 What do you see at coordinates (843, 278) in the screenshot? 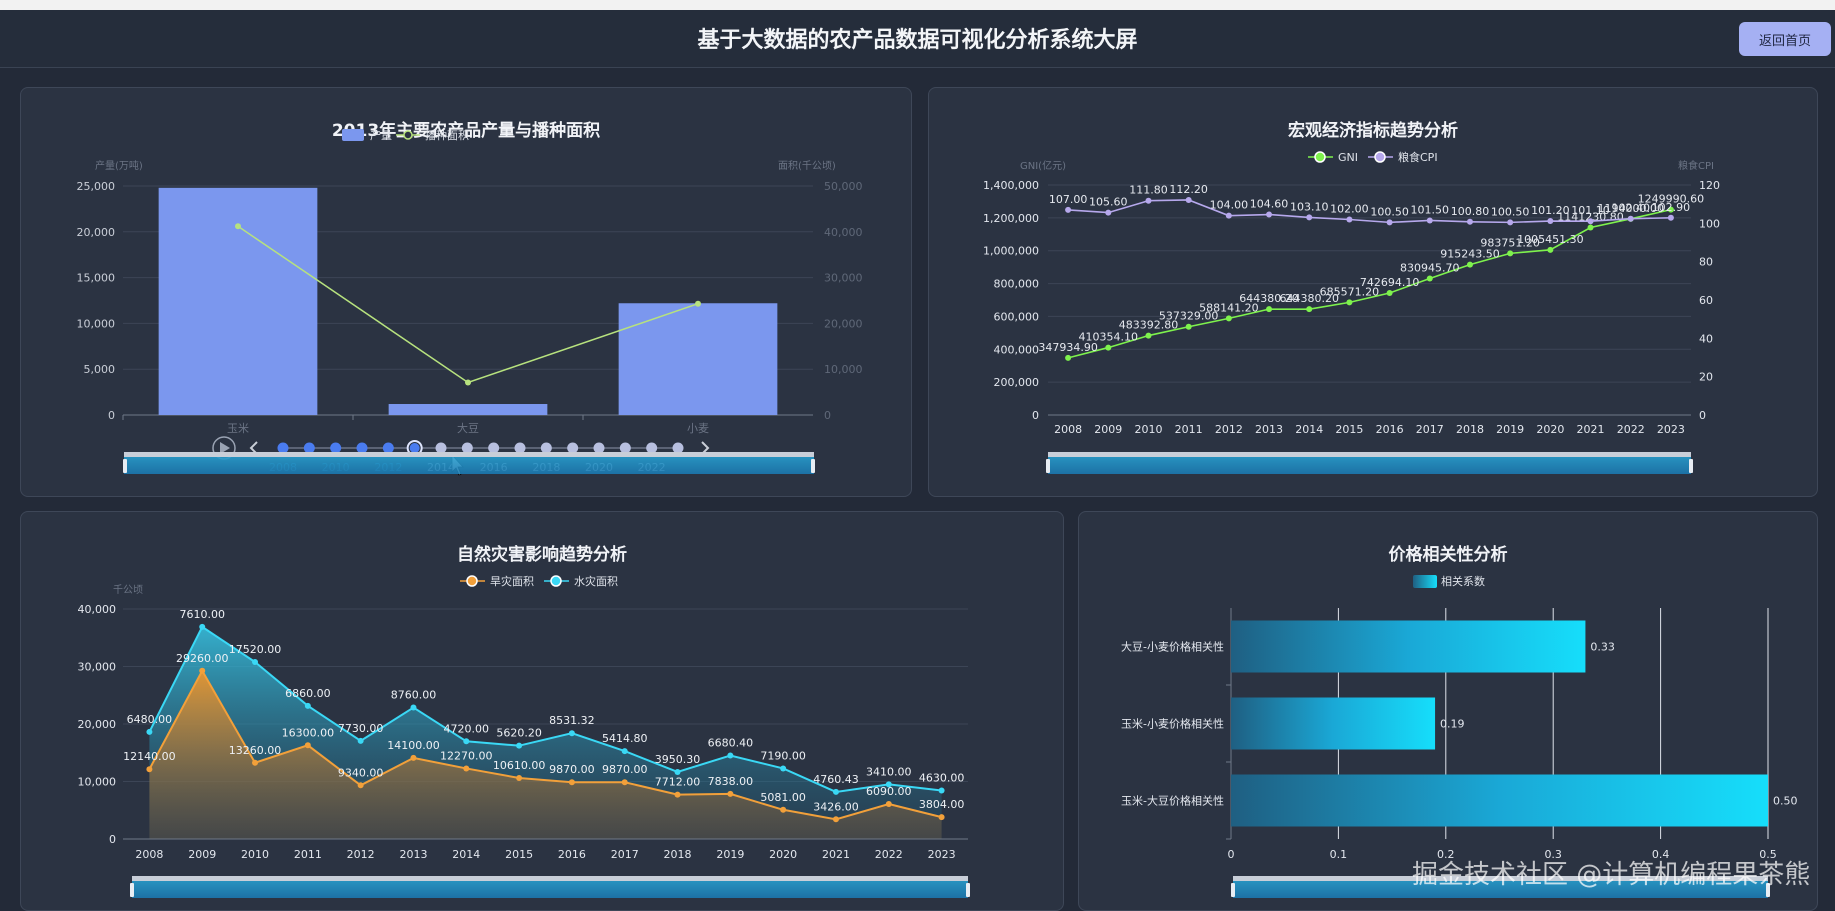
I see `y-tick-right: 30,000` at bounding box center [843, 278].